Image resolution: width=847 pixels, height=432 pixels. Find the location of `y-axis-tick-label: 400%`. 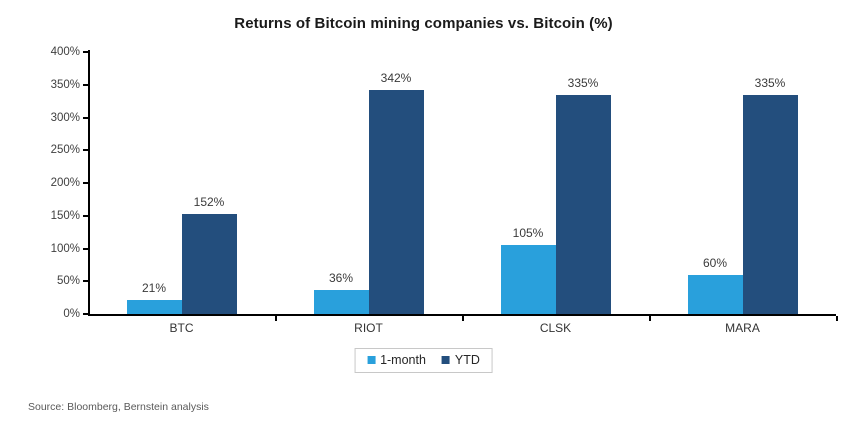

y-axis-tick-label: 400% is located at coordinates (65, 52).